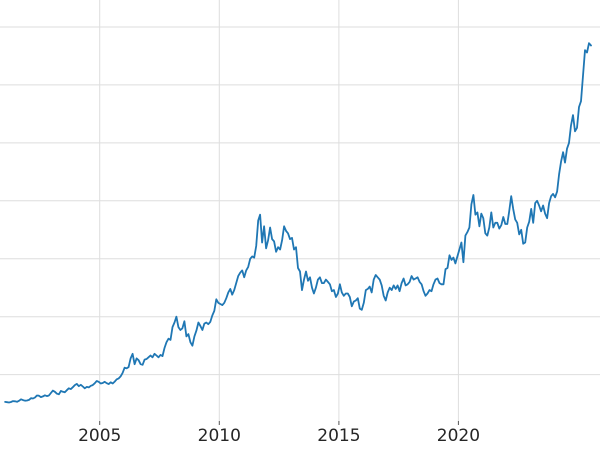  I want to click on x-tick-label-2015: 2015, so click(338, 436).